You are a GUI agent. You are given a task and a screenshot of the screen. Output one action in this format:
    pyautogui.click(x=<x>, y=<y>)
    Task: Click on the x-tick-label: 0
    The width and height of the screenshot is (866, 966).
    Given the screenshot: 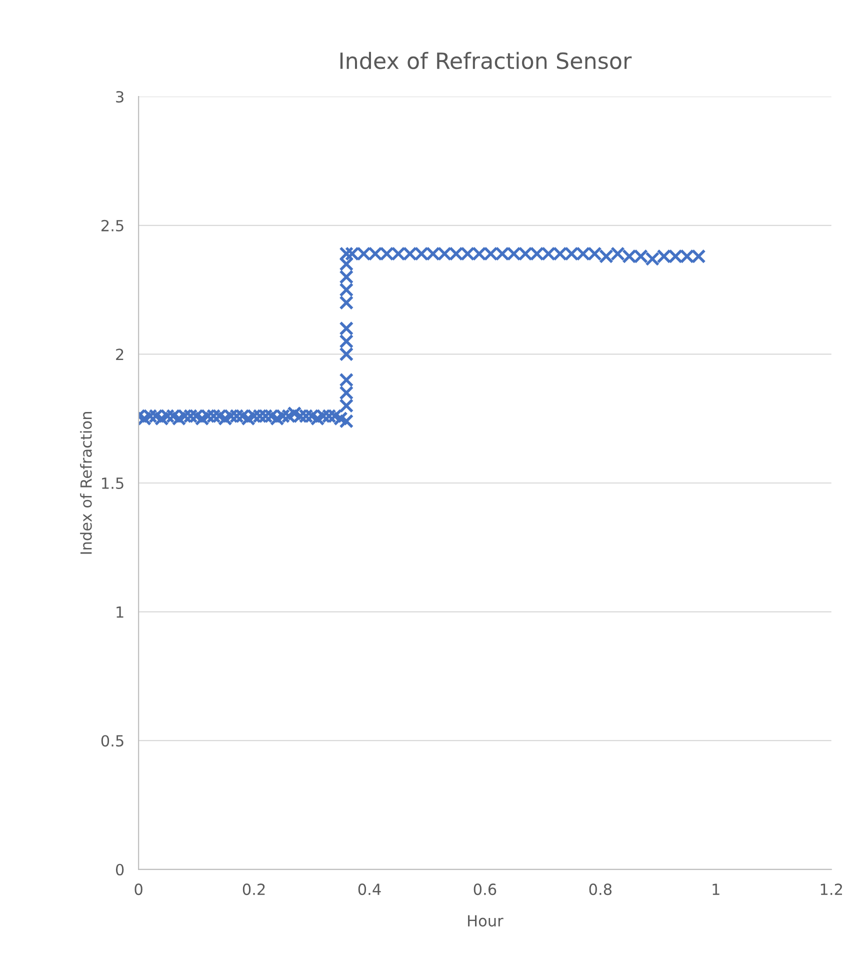 What is the action you would take?
    pyautogui.click(x=138, y=890)
    